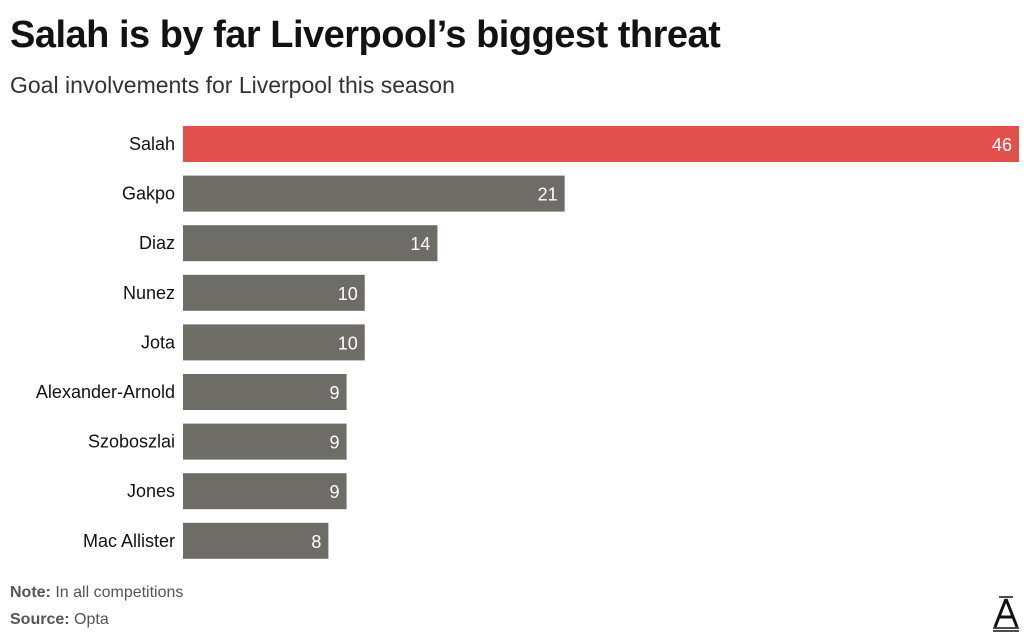  Describe the element at coordinates (1002, 145) in the screenshot. I see `value-label: 46` at that location.